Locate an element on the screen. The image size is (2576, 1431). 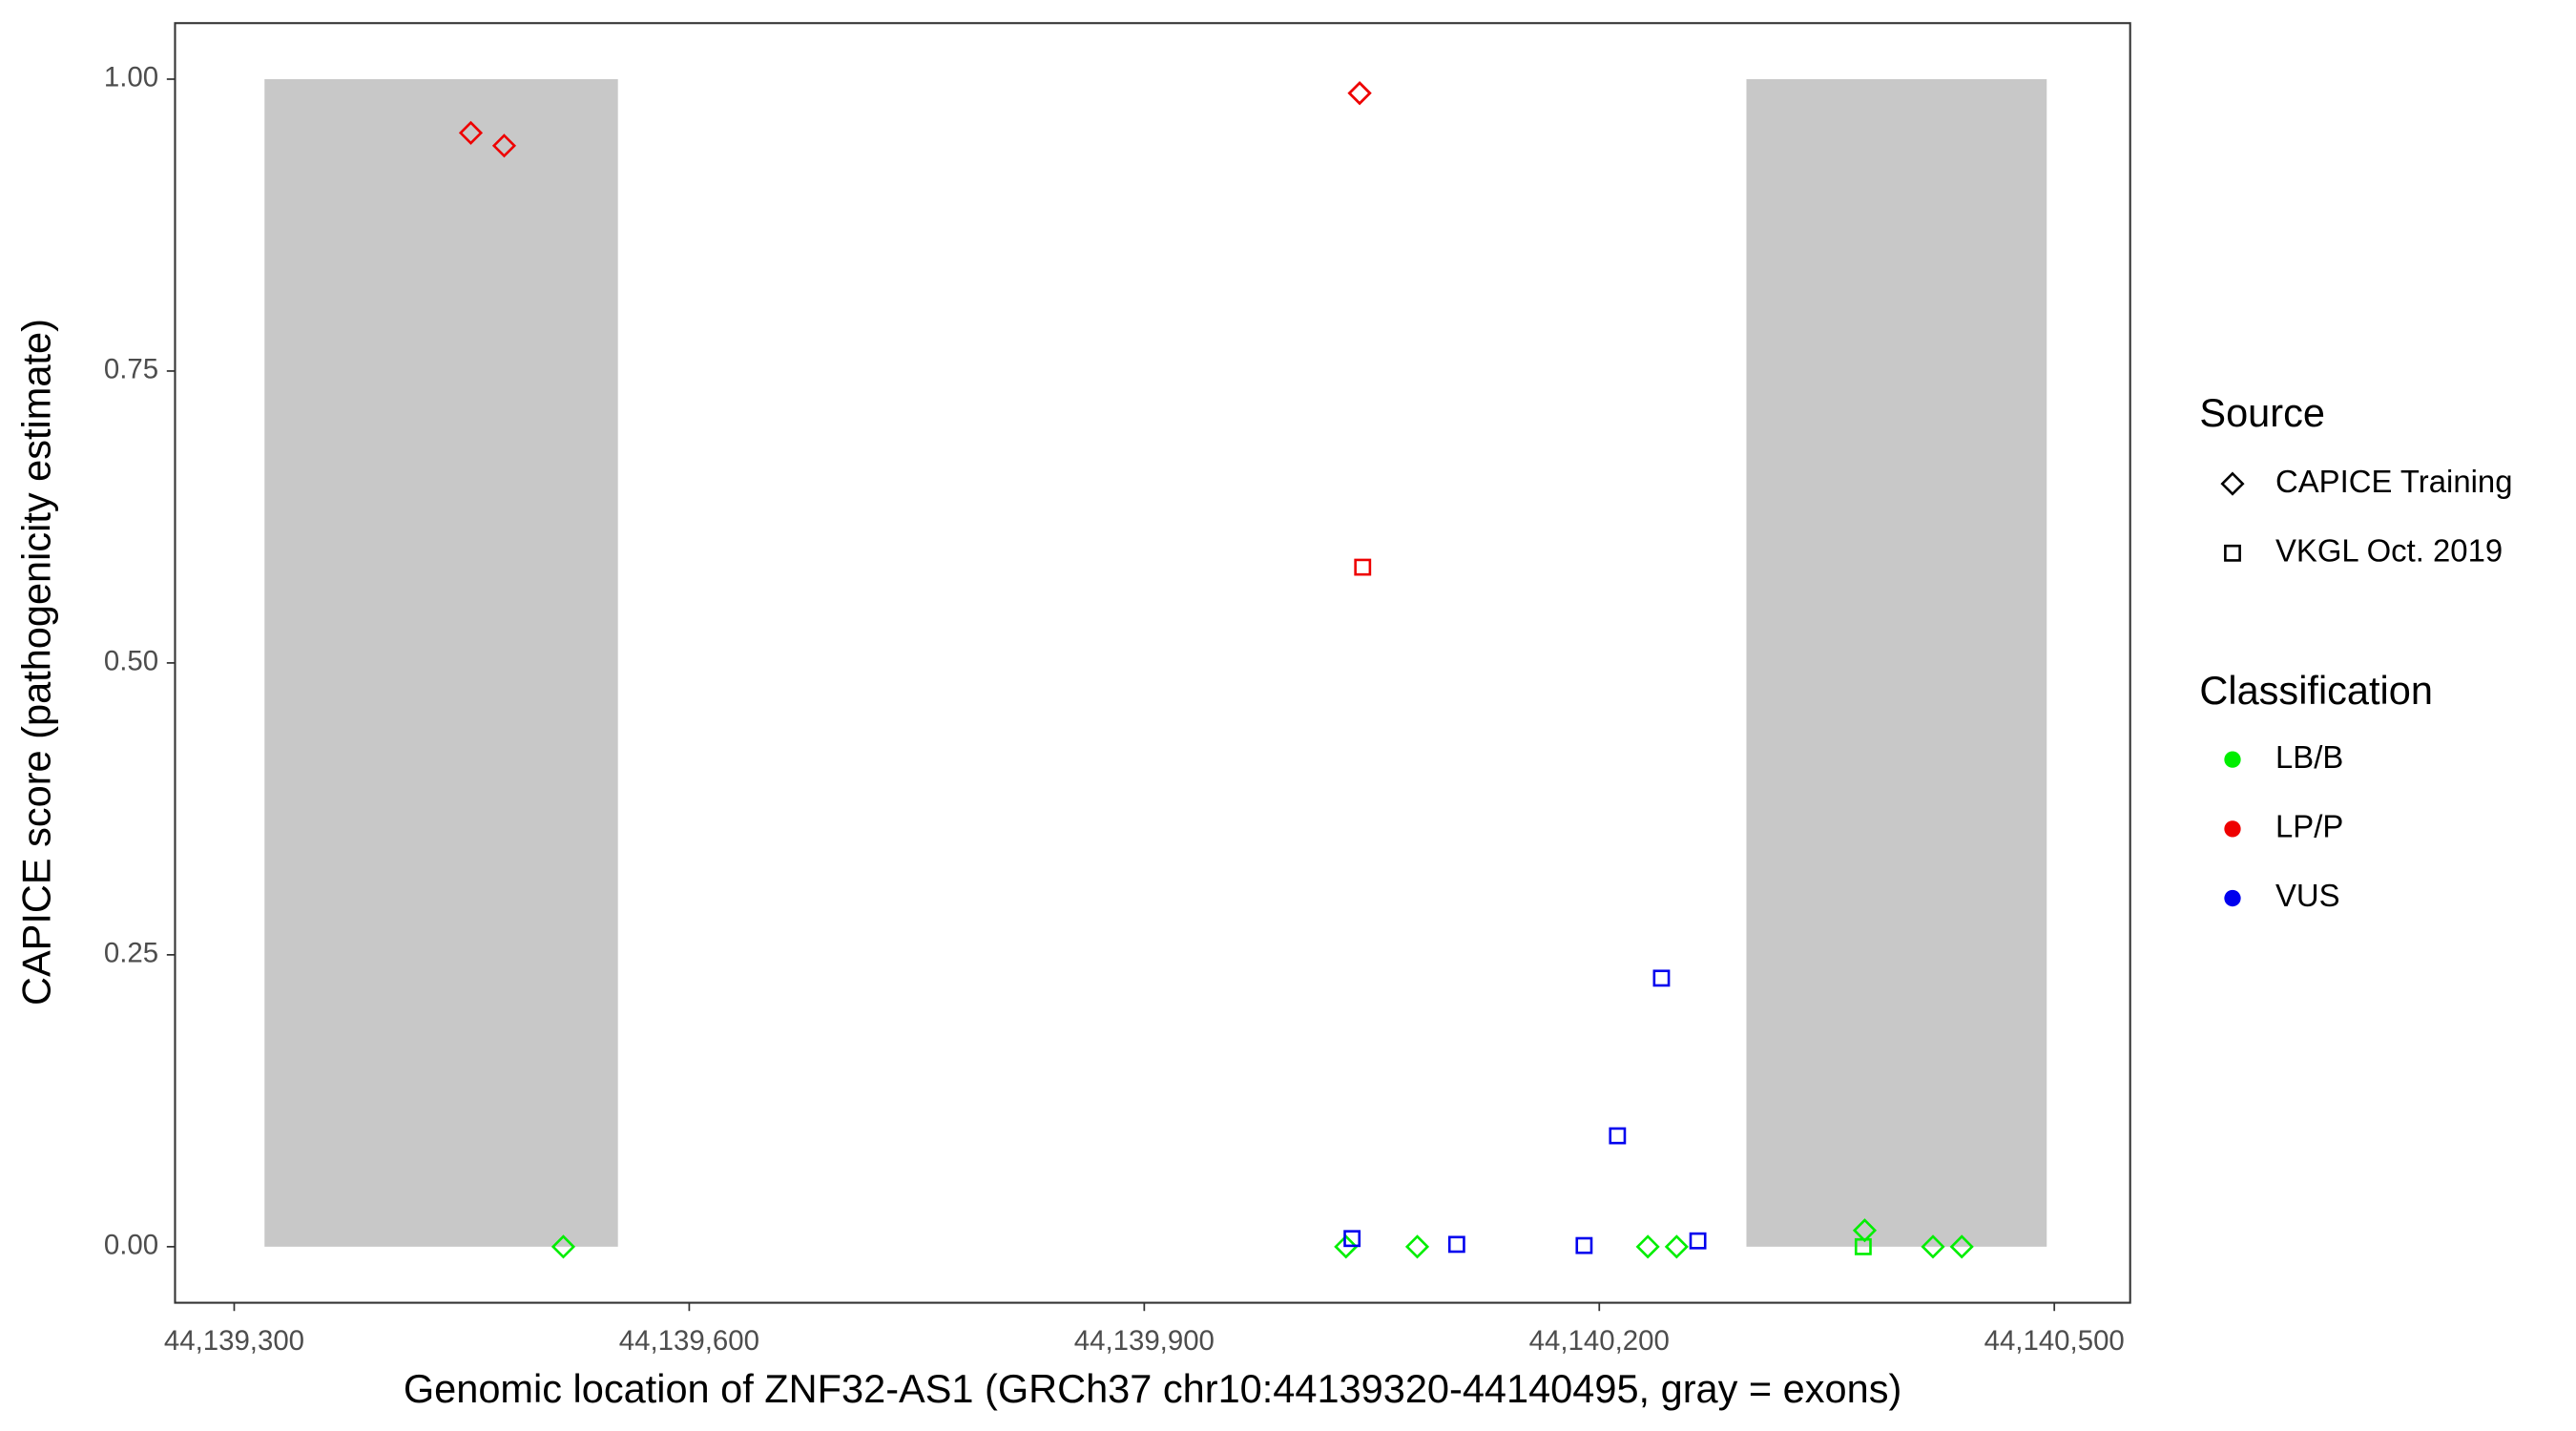
x-tick-label: 44,140,500 is located at coordinates (2054, 1341).